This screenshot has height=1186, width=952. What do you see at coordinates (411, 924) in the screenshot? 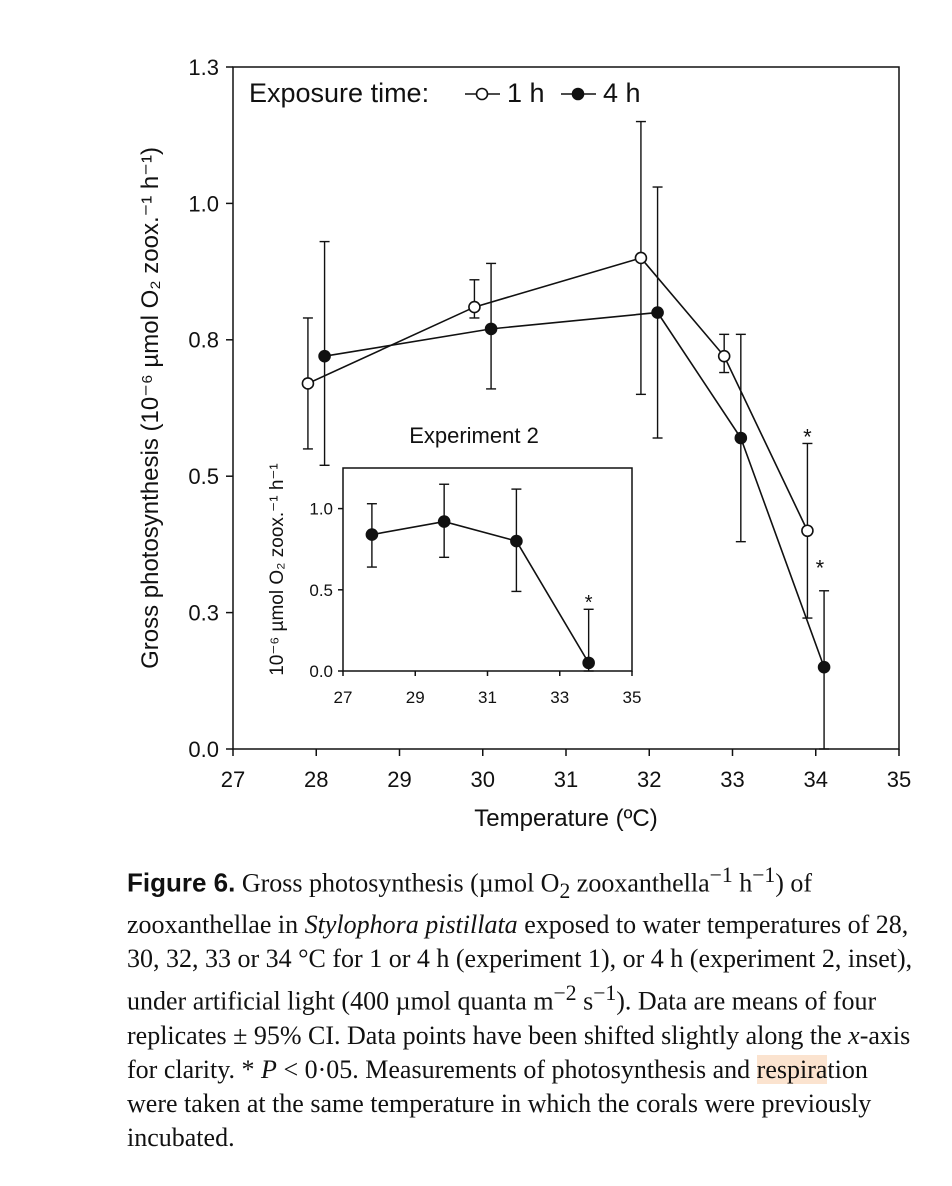
I see `caption-species: Stylophora pistillata` at bounding box center [411, 924].